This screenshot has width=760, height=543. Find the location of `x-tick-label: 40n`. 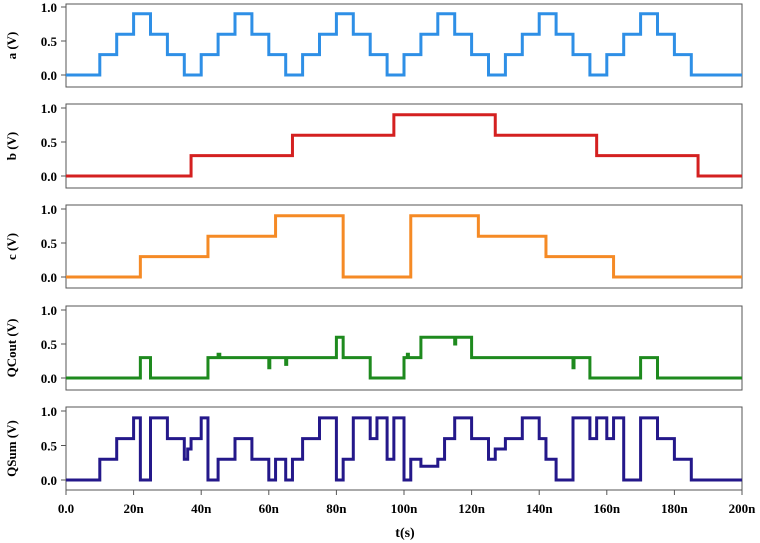

x-tick-label: 40n is located at coordinates (201, 508).